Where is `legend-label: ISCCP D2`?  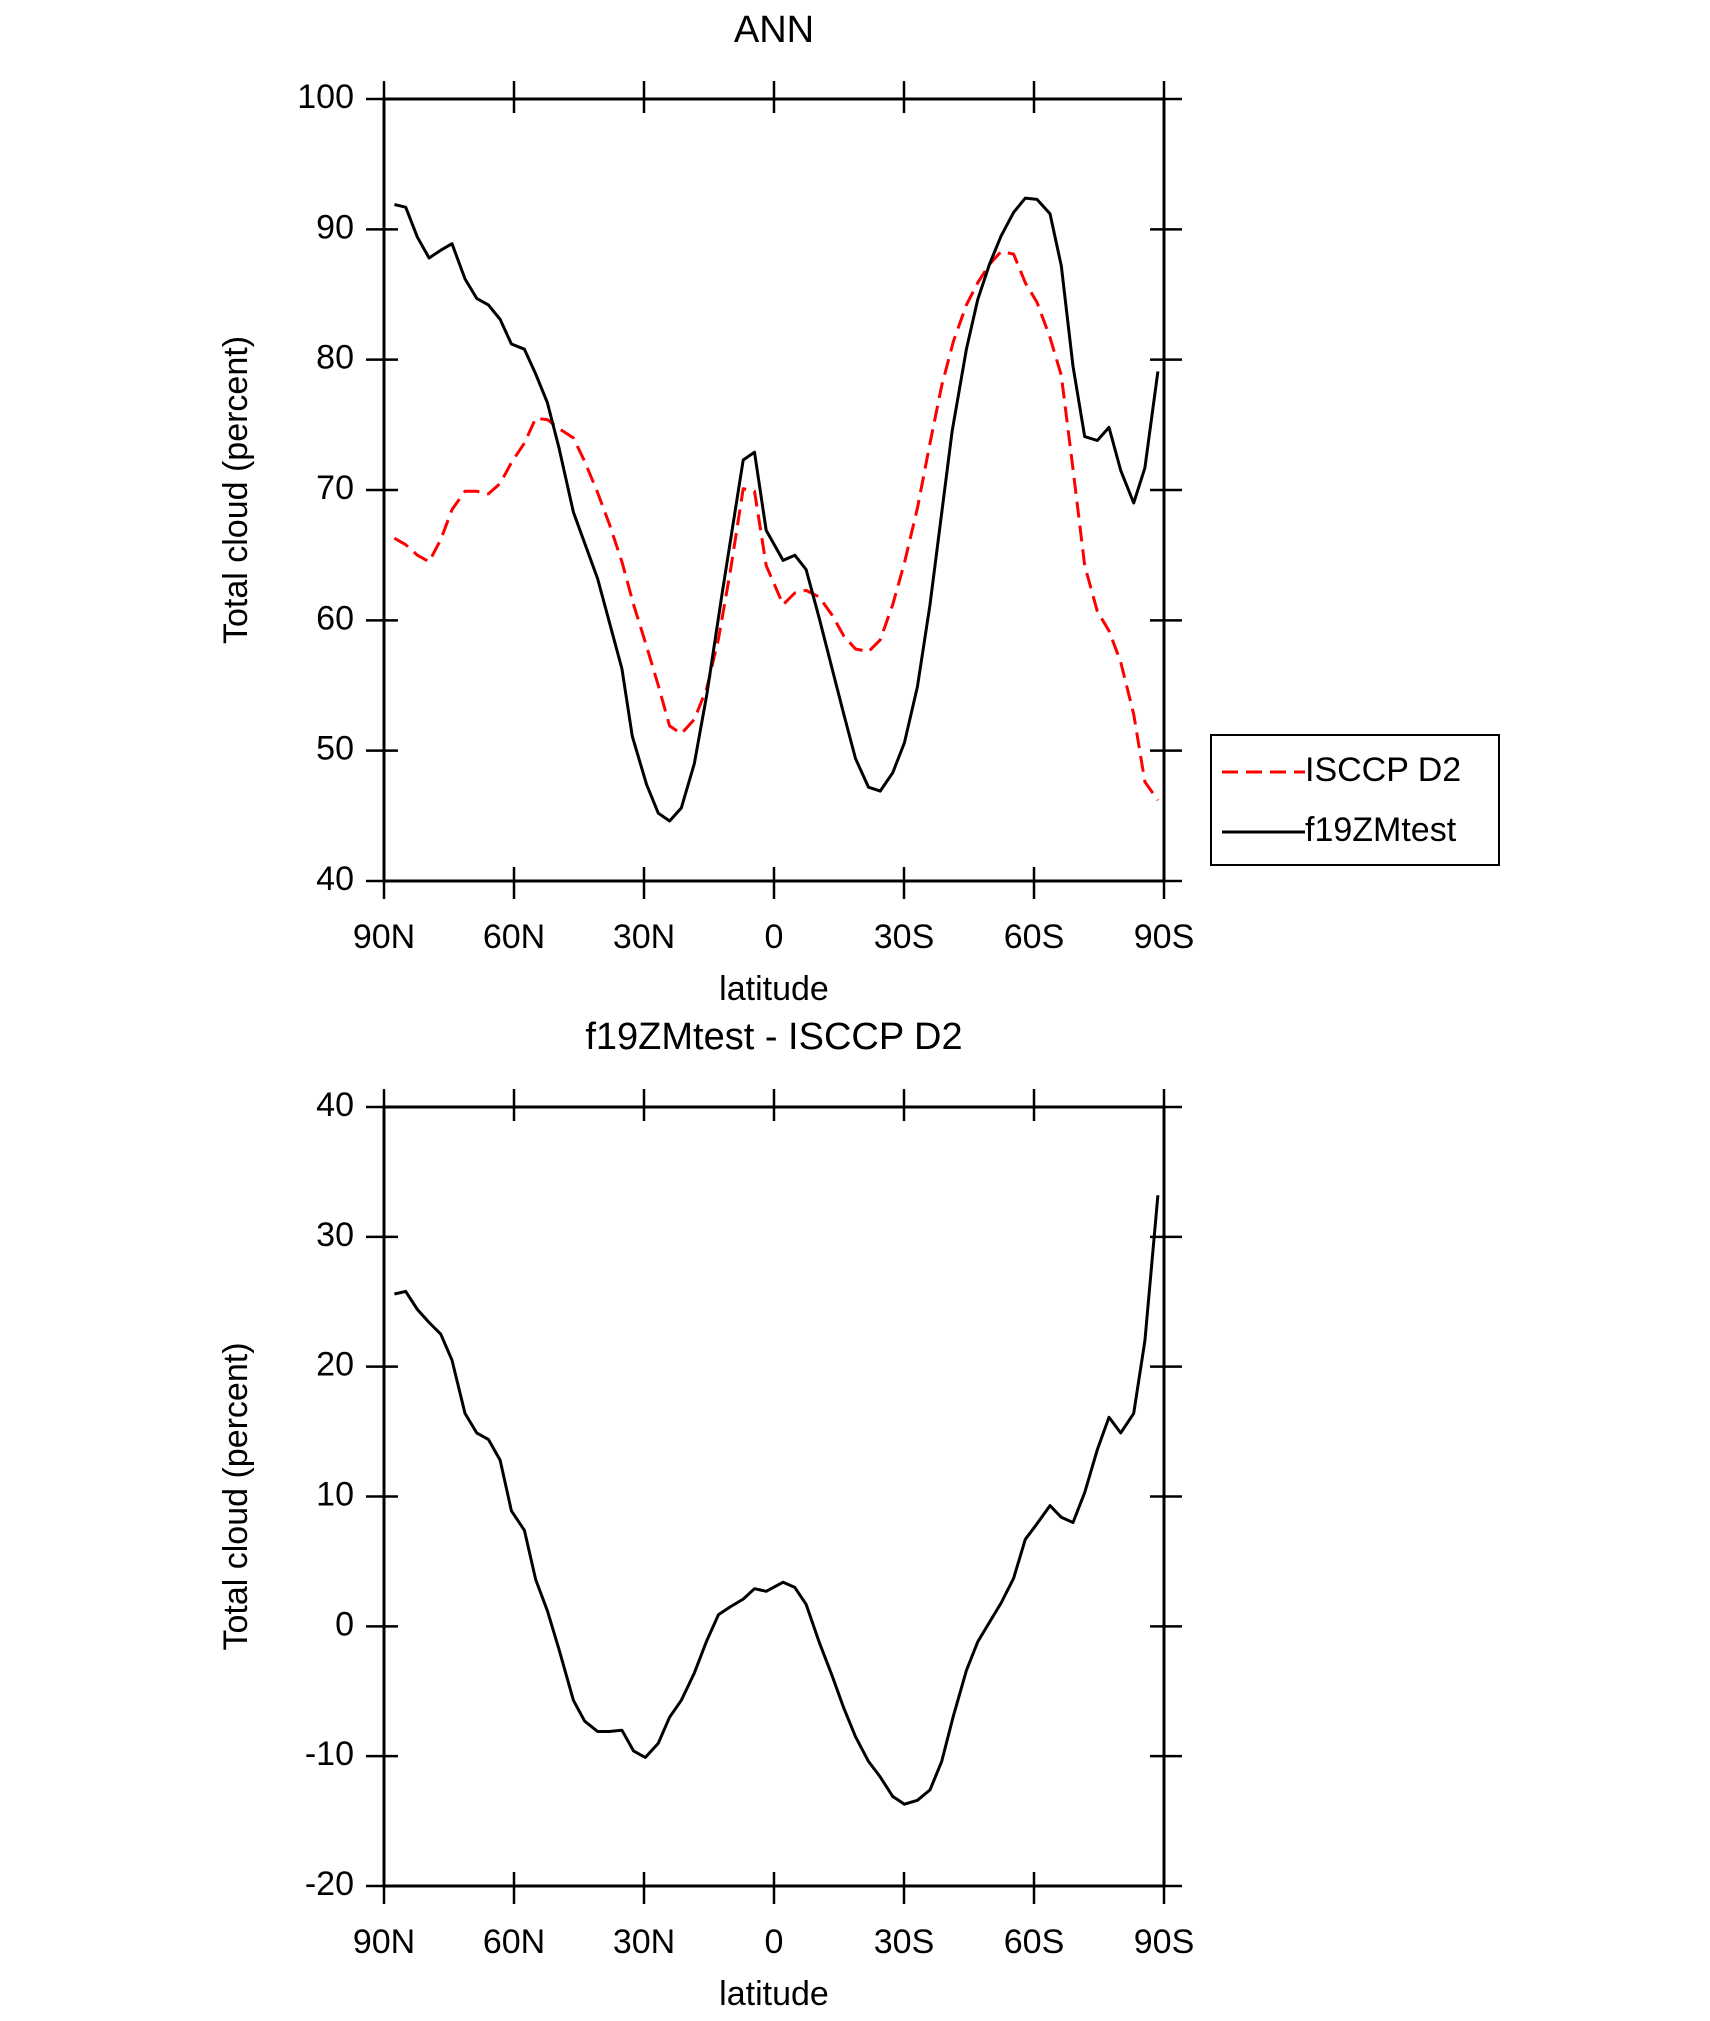 legend-label: ISCCP D2 is located at coordinates (1383, 770).